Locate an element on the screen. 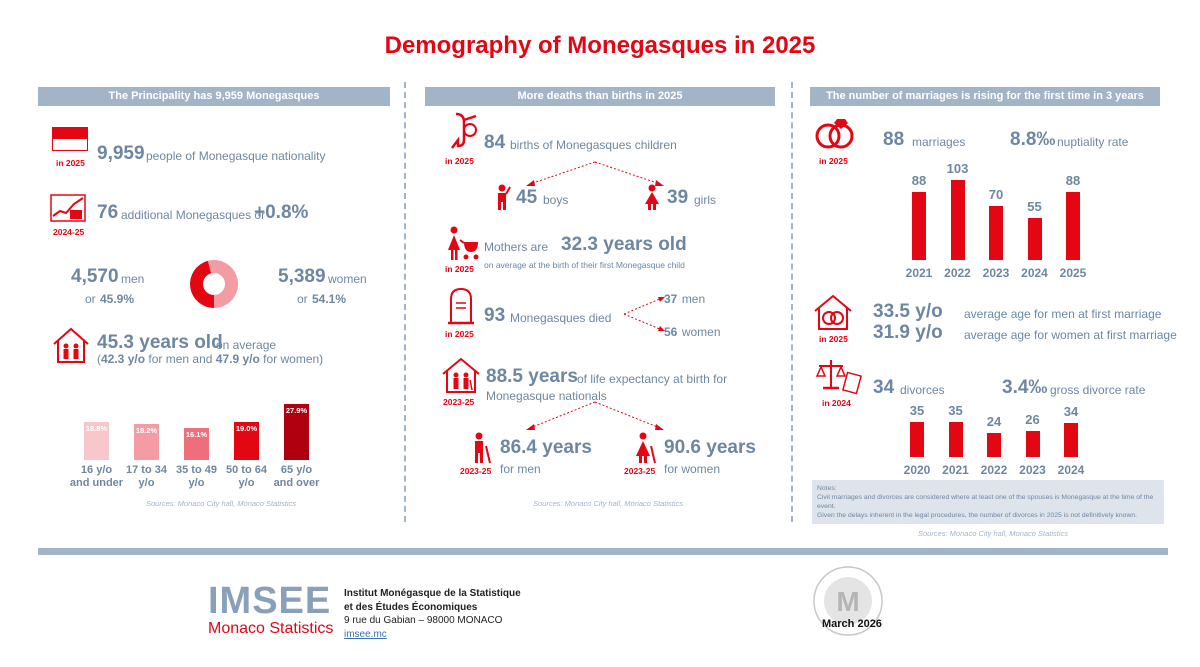 The image size is (1200, 667). divorce-year-label: 2020 is located at coordinates (917, 470).